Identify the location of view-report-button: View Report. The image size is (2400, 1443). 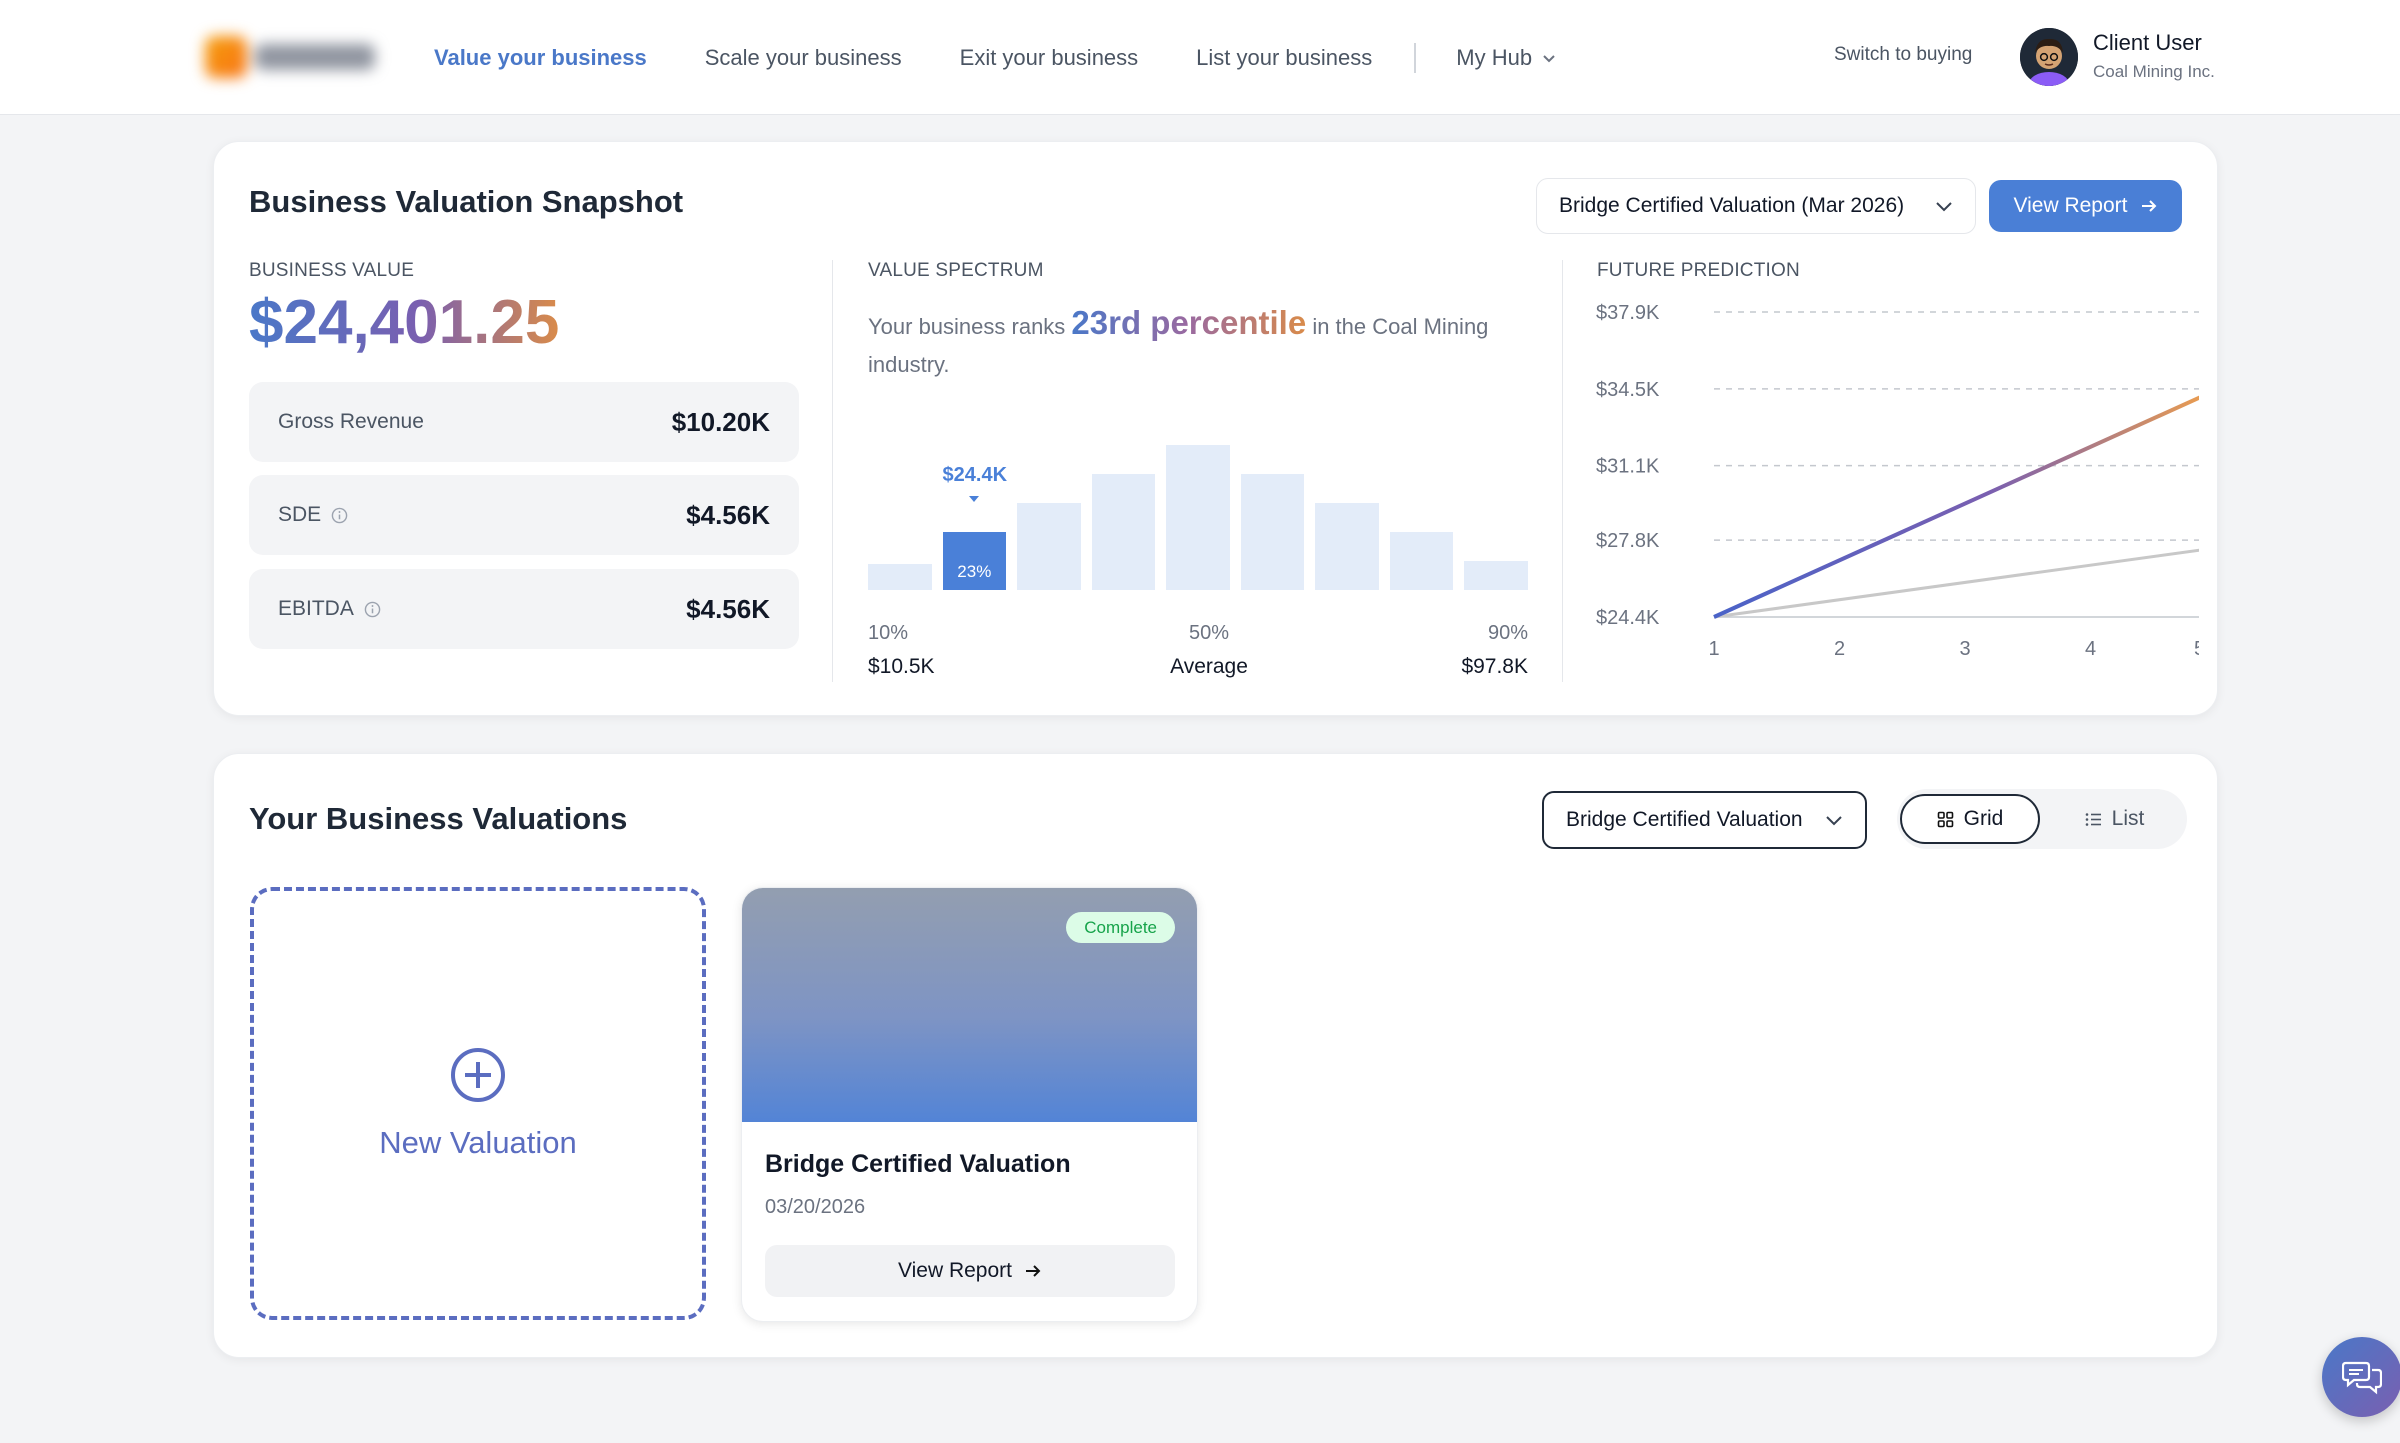
(2085, 206).